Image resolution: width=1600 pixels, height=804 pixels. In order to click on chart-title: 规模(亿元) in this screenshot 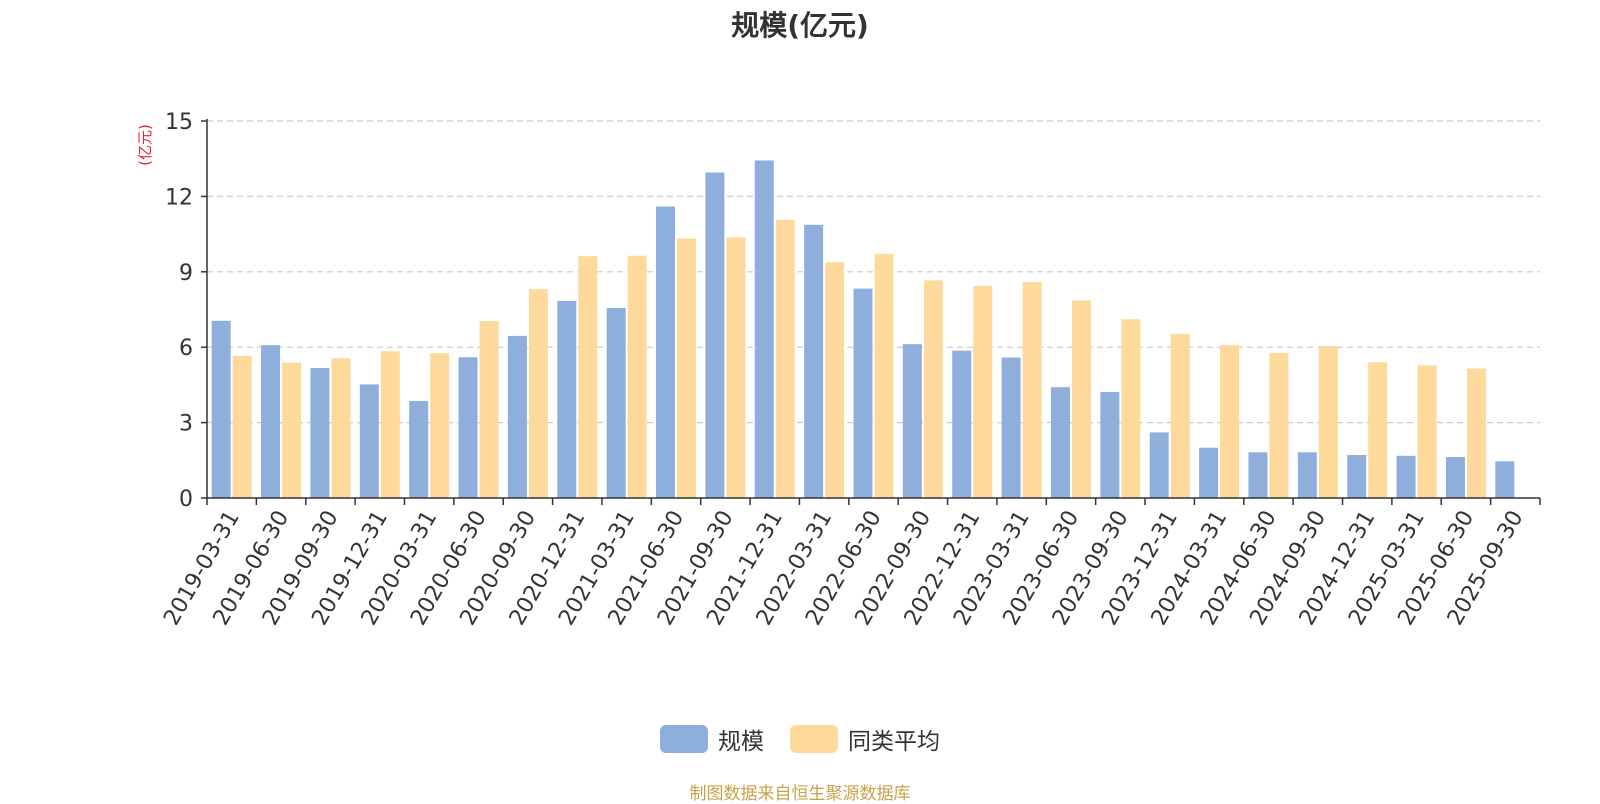, I will do `click(800, 25)`.